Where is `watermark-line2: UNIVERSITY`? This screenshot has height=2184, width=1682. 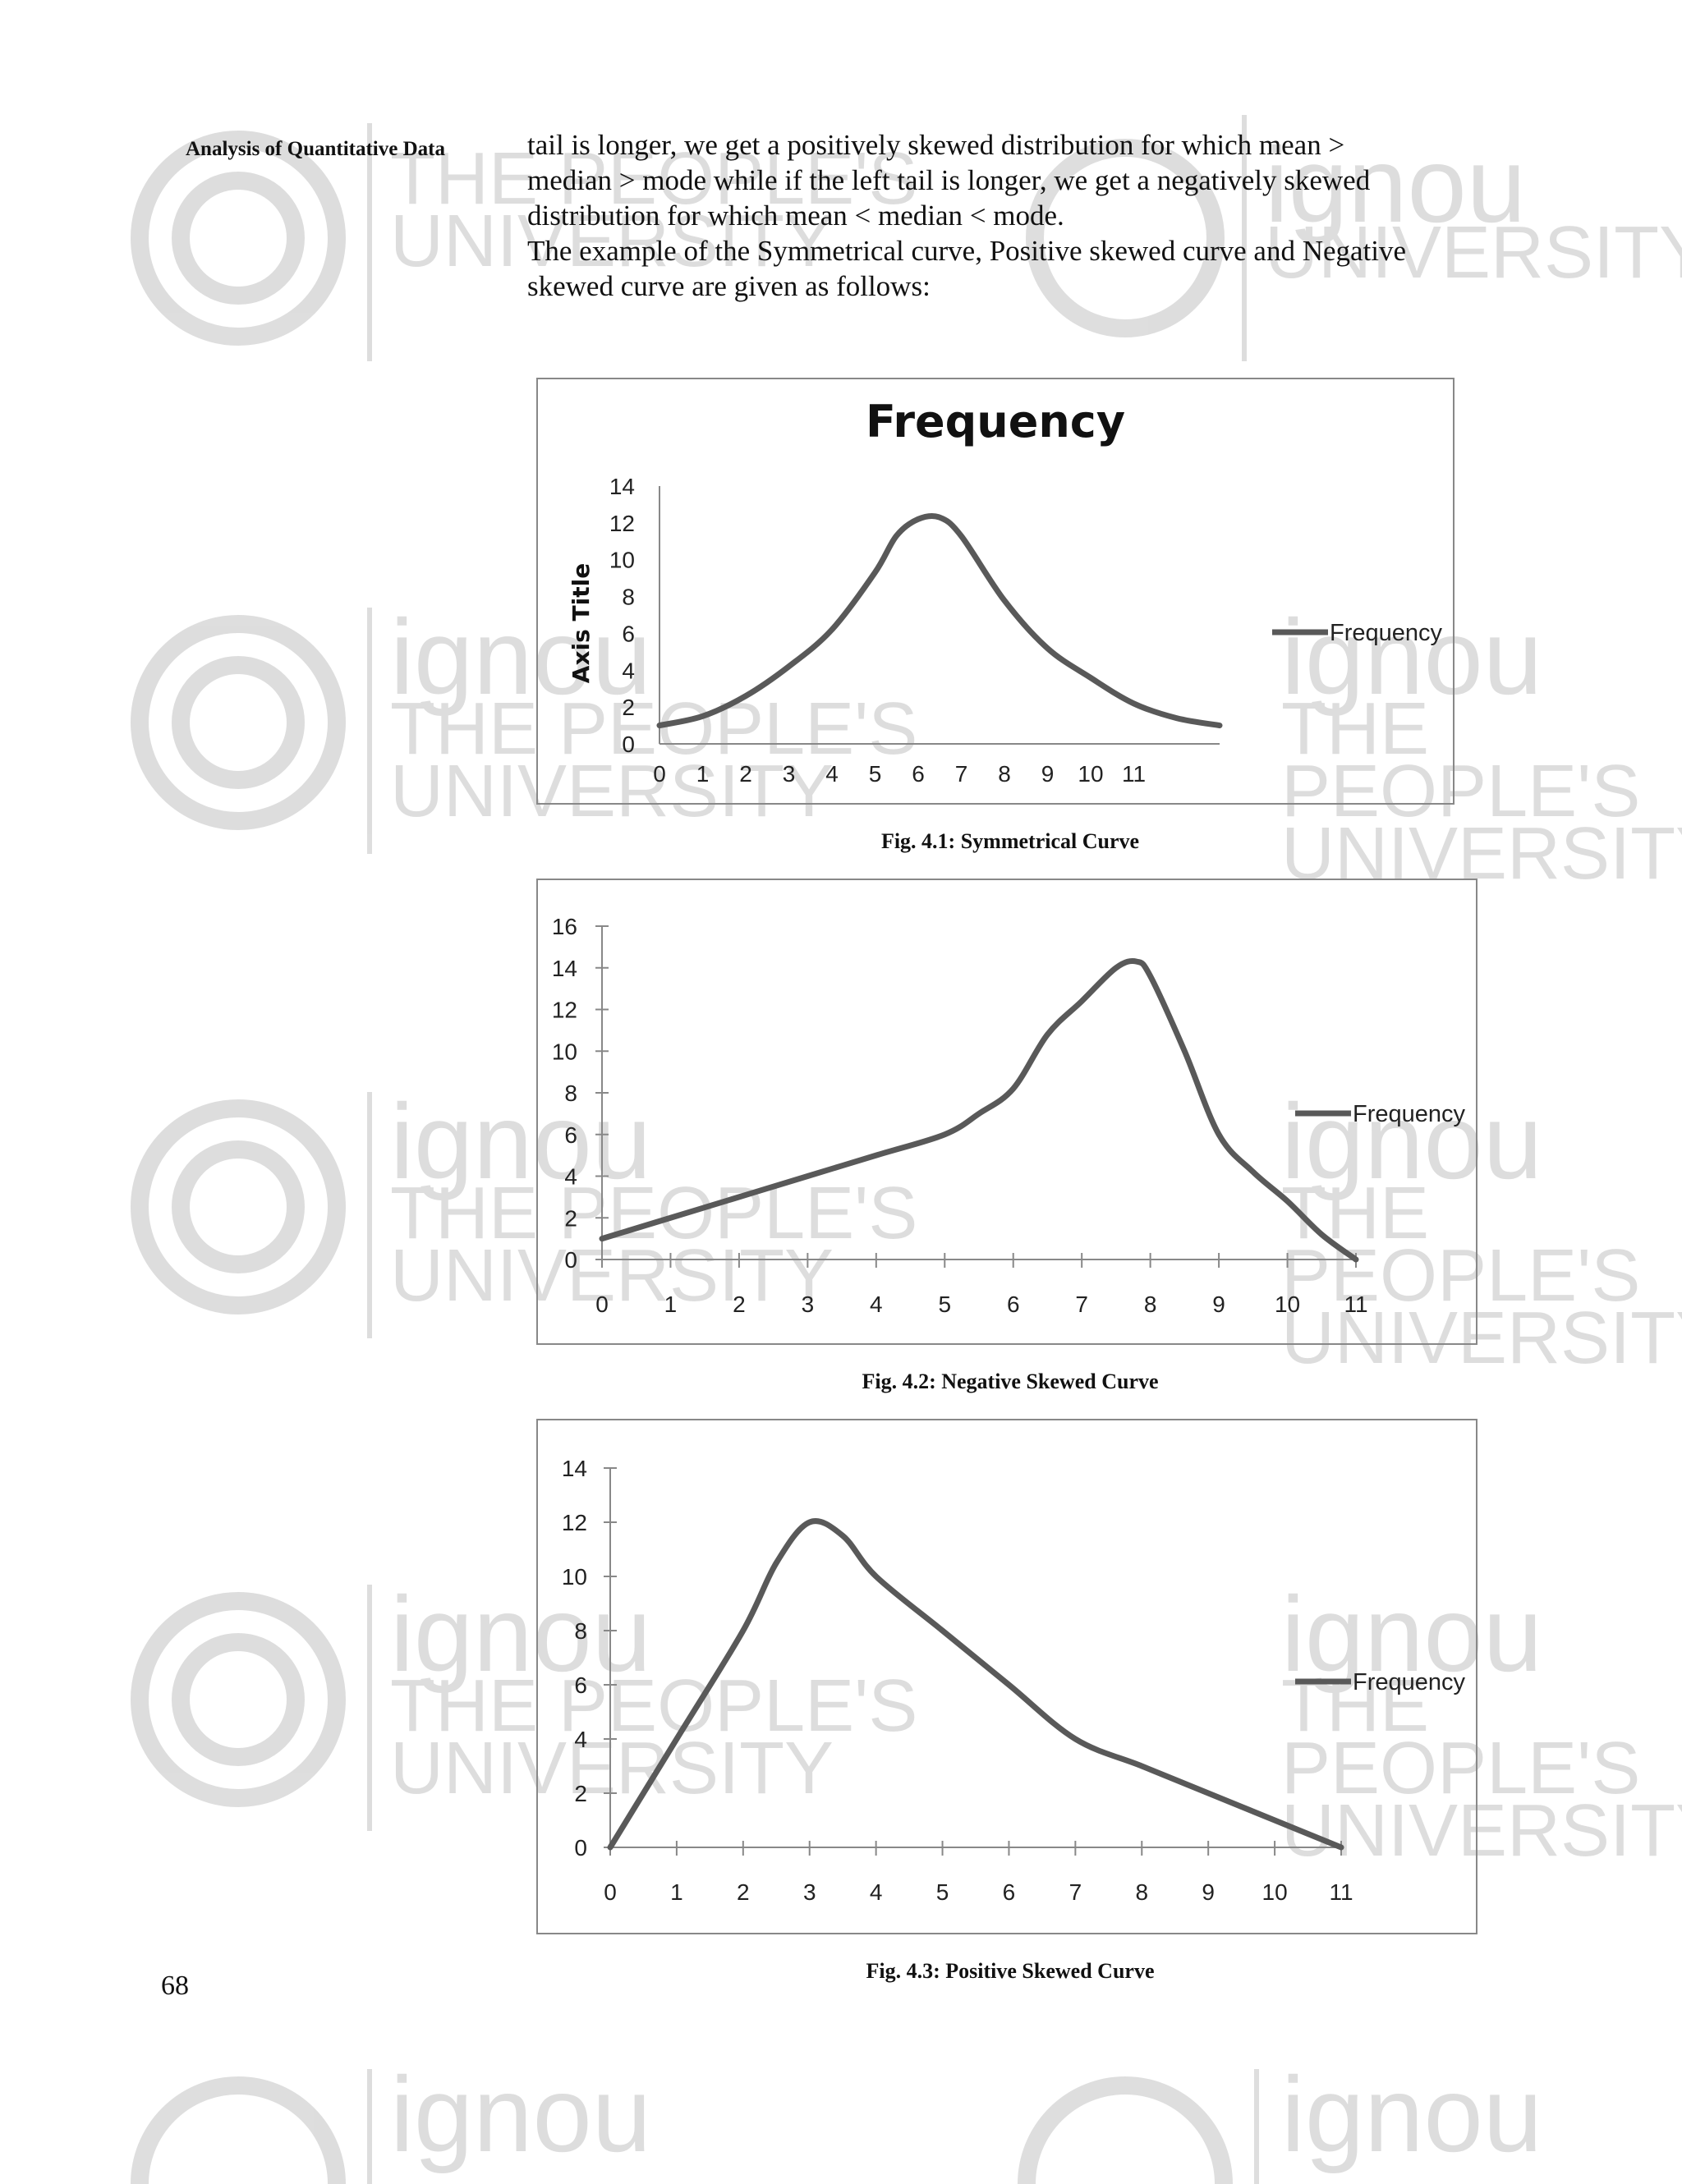 watermark-line2: UNIVERSITY is located at coordinates (1481, 854).